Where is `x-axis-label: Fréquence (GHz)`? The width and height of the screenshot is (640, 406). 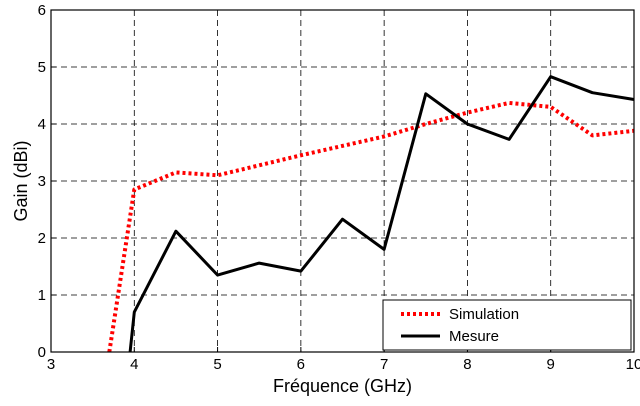
x-axis-label: Fréquence (GHz) is located at coordinates (342, 386).